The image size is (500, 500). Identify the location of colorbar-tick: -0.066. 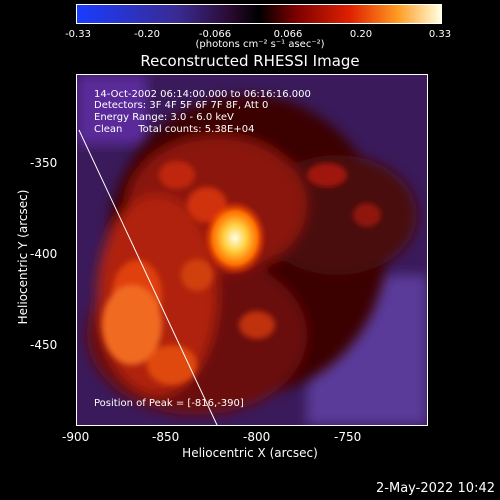
(215, 34).